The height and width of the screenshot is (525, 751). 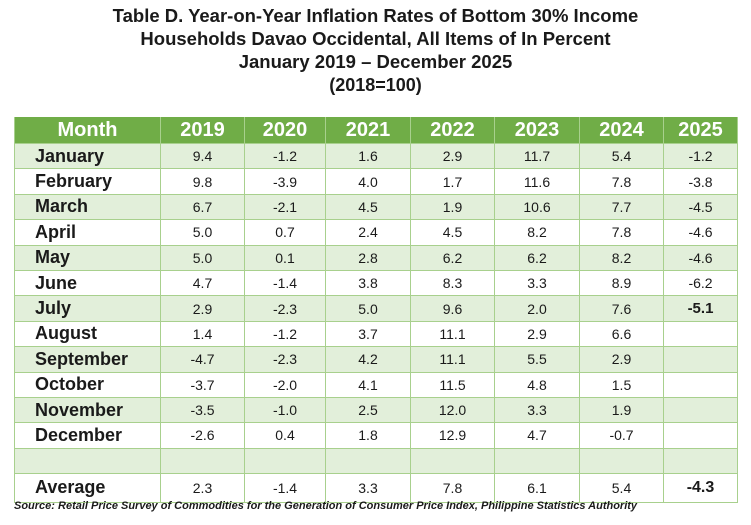 I want to click on month-cell: April, so click(x=87, y=232).